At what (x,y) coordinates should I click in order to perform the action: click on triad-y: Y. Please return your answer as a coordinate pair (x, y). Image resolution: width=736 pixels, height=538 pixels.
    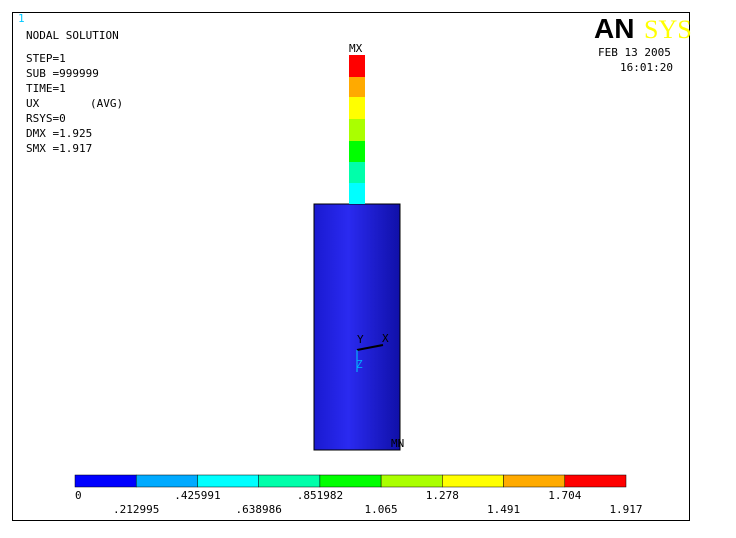
    Looking at the image, I should click on (360, 339).